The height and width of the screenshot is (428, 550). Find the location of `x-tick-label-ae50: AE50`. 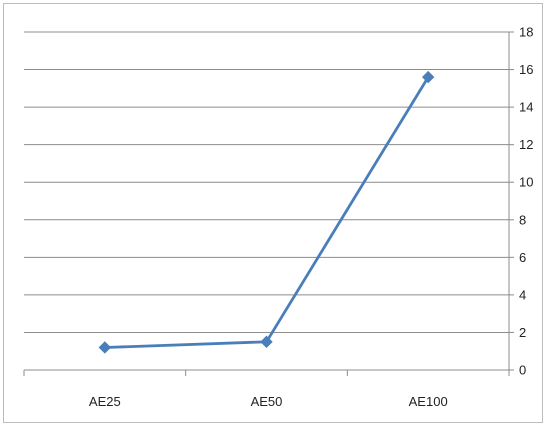

x-tick-label-ae50: AE50 is located at coordinates (267, 401).